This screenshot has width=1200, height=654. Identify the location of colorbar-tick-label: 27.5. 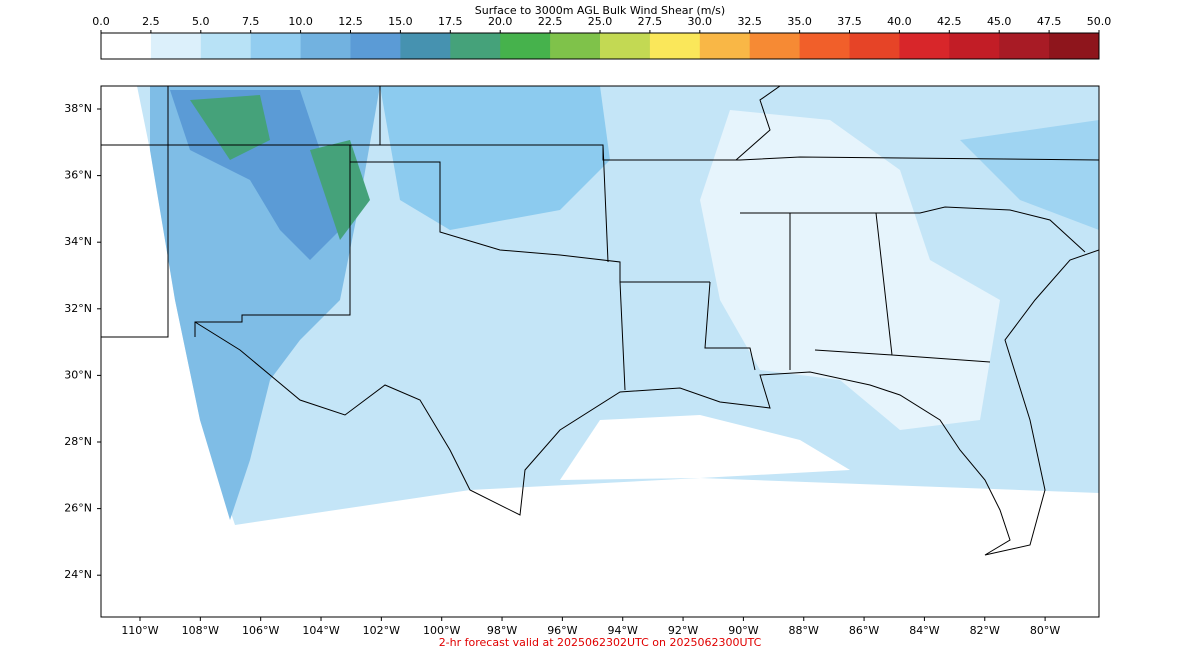
(650, 21).